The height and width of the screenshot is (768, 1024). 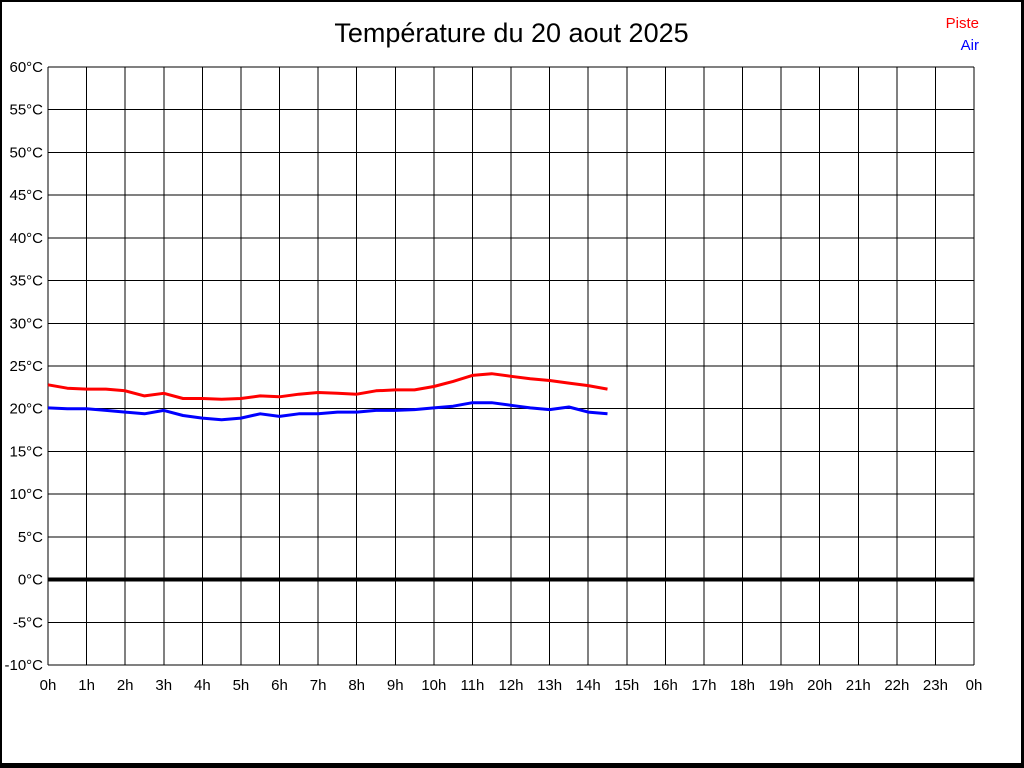 I want to click on y-tick-label: -5°C, so click(x=28, y=622).